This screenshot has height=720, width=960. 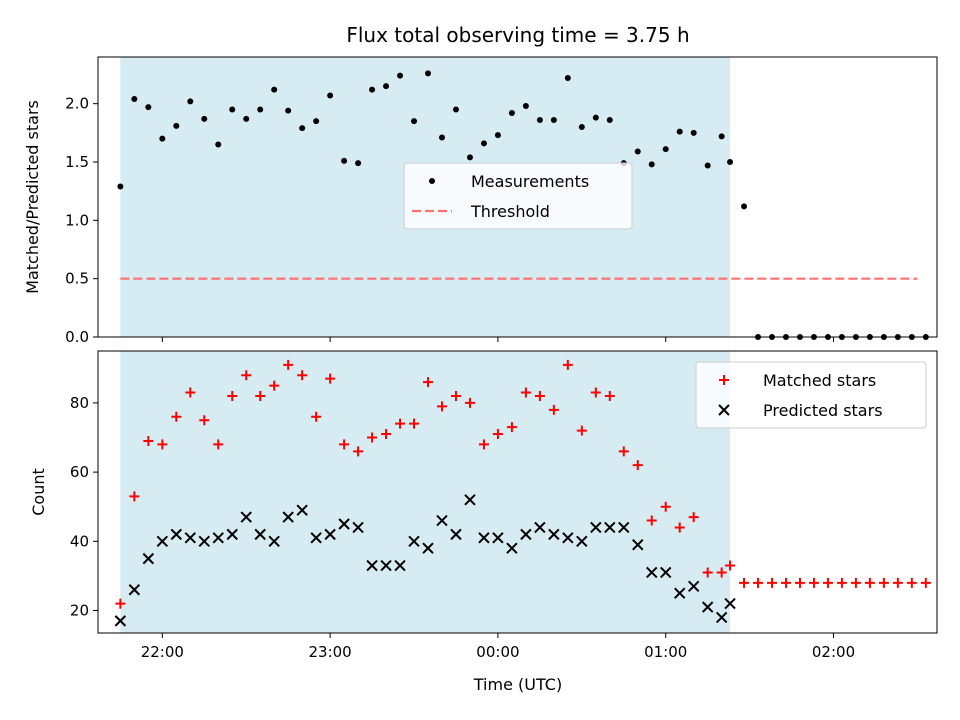 What do you see at coordinates (162, 652) in the screenshot?
I see `x-tick-label: 22:00` at bounding box center [162, 652].